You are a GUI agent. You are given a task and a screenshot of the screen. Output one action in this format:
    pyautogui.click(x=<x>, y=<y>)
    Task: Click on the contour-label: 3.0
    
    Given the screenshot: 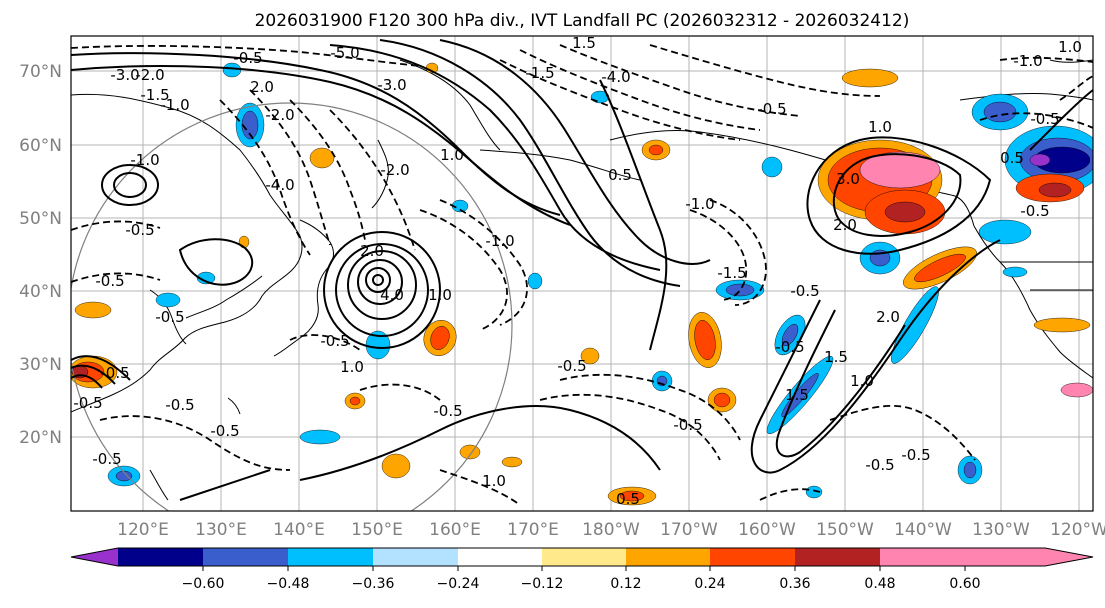 What is the action you would take?
    pyautogui.click(x=848, y=179)
    